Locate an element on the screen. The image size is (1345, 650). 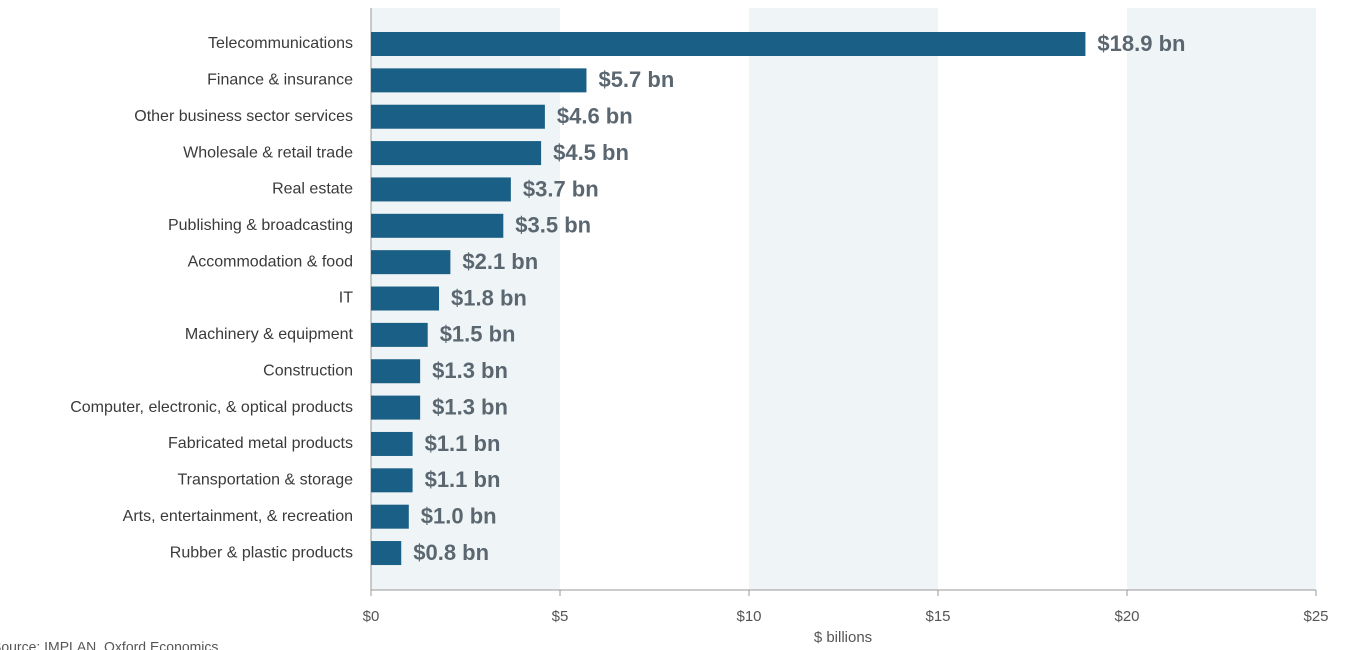
source: Source: IMPLAN, Oxford Economics is located at coordinates (109, 644).